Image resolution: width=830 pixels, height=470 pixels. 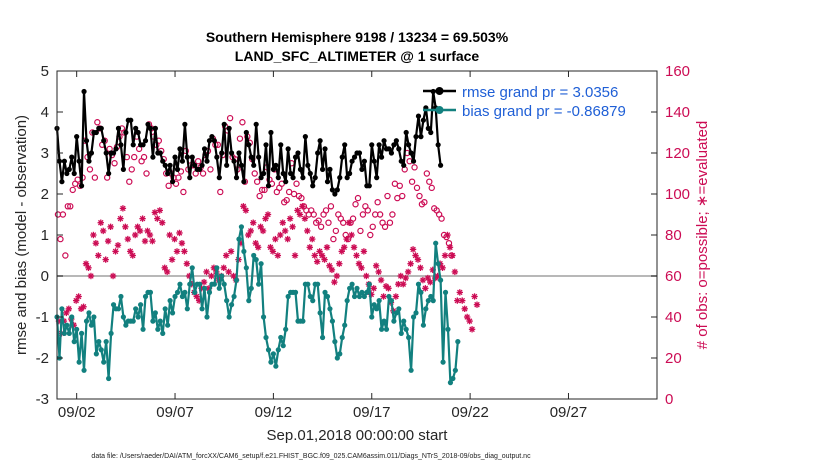 I want to click on y-tick-label: -3, so click(x=42, y=399).